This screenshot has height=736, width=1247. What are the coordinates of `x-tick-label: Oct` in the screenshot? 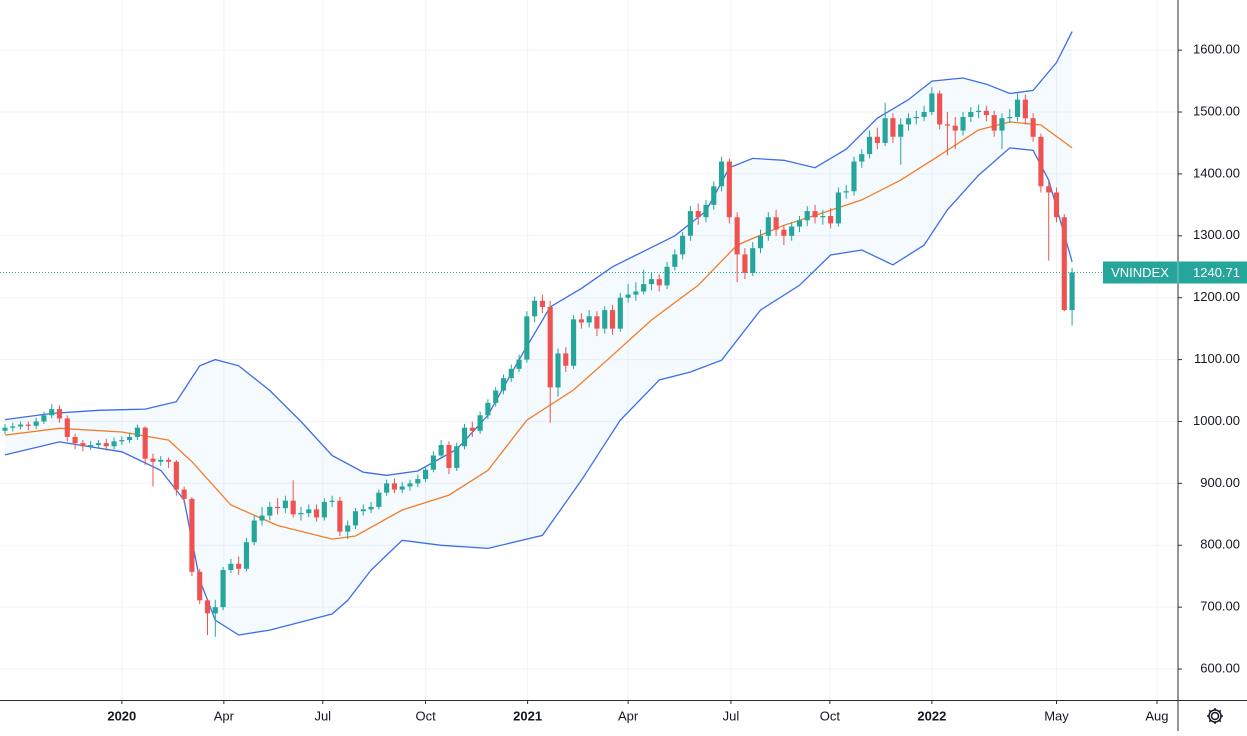 It's located at (830, 715).